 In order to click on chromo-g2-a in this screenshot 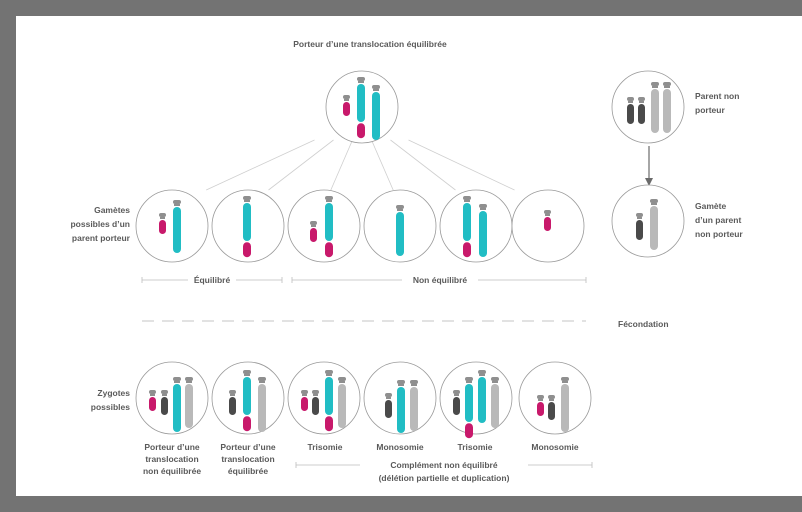, I will do `click(247, 227)`.